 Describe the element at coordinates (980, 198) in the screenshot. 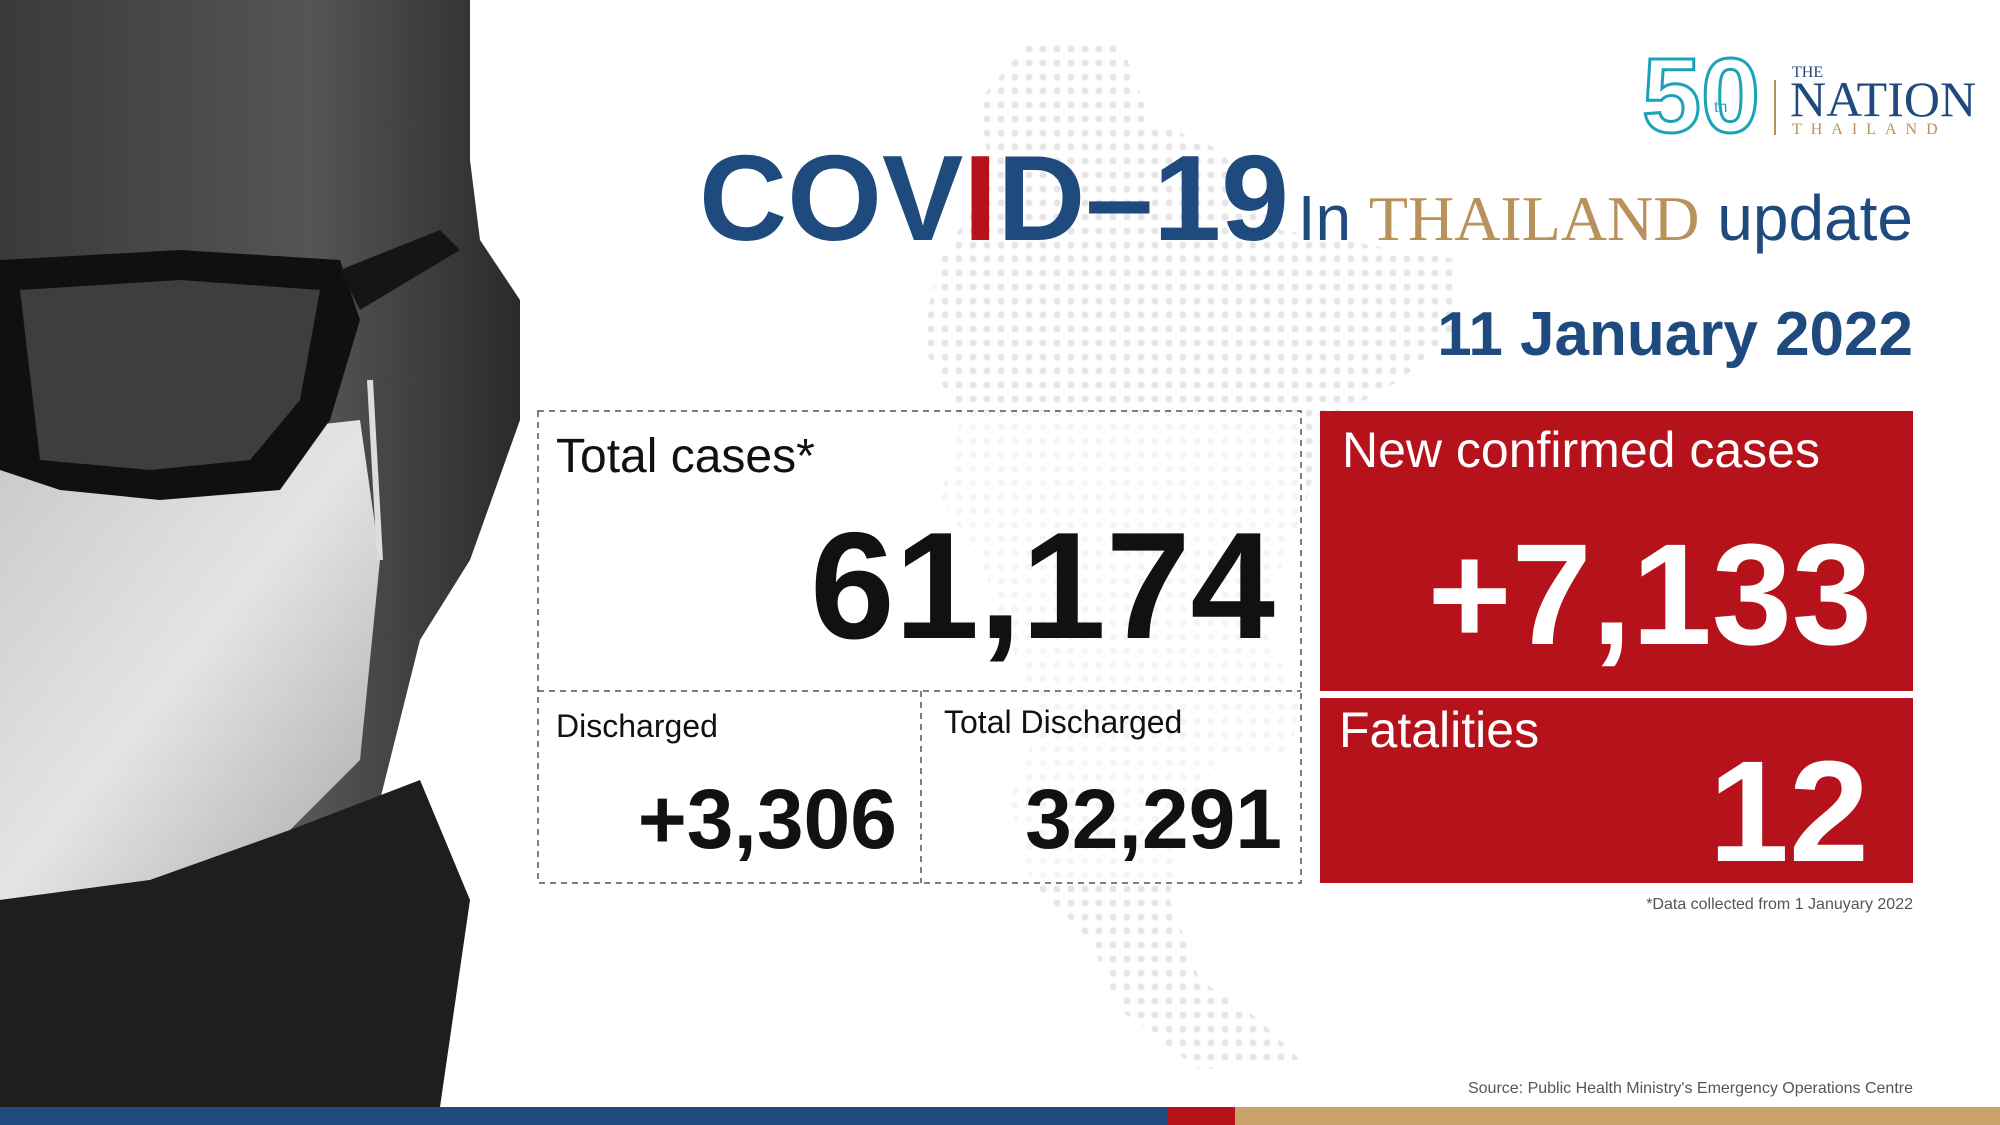

I see `title-part: I` at that location.